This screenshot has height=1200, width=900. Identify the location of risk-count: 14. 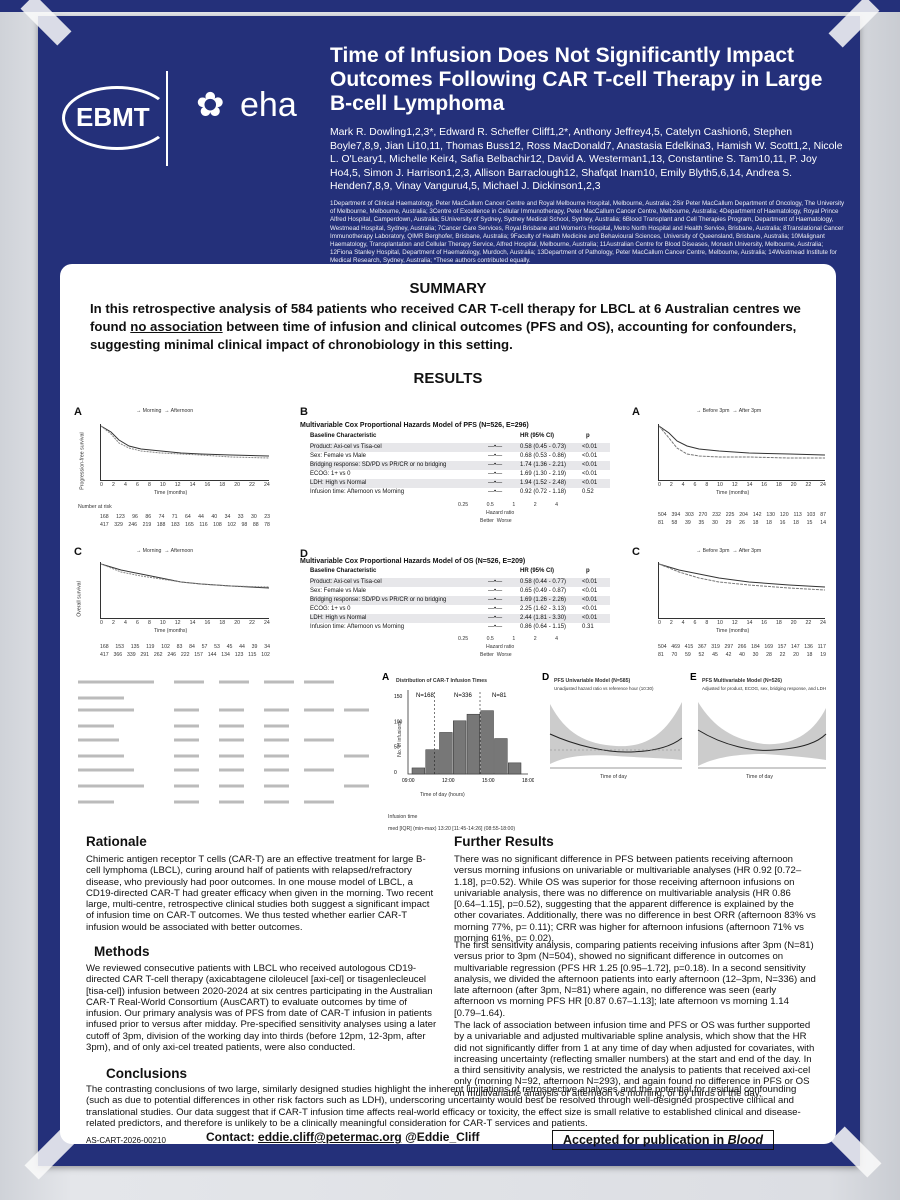
(823, 523).